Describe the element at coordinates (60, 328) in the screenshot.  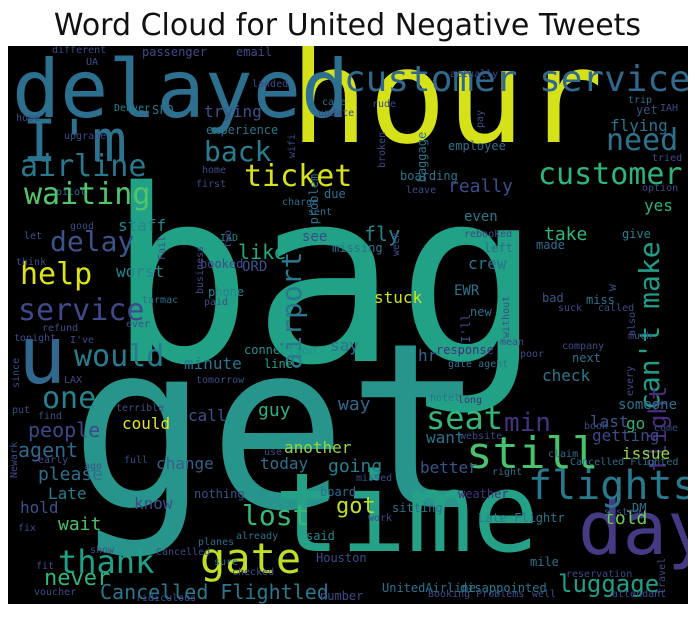
I see `cloud-word: refund` at that location.